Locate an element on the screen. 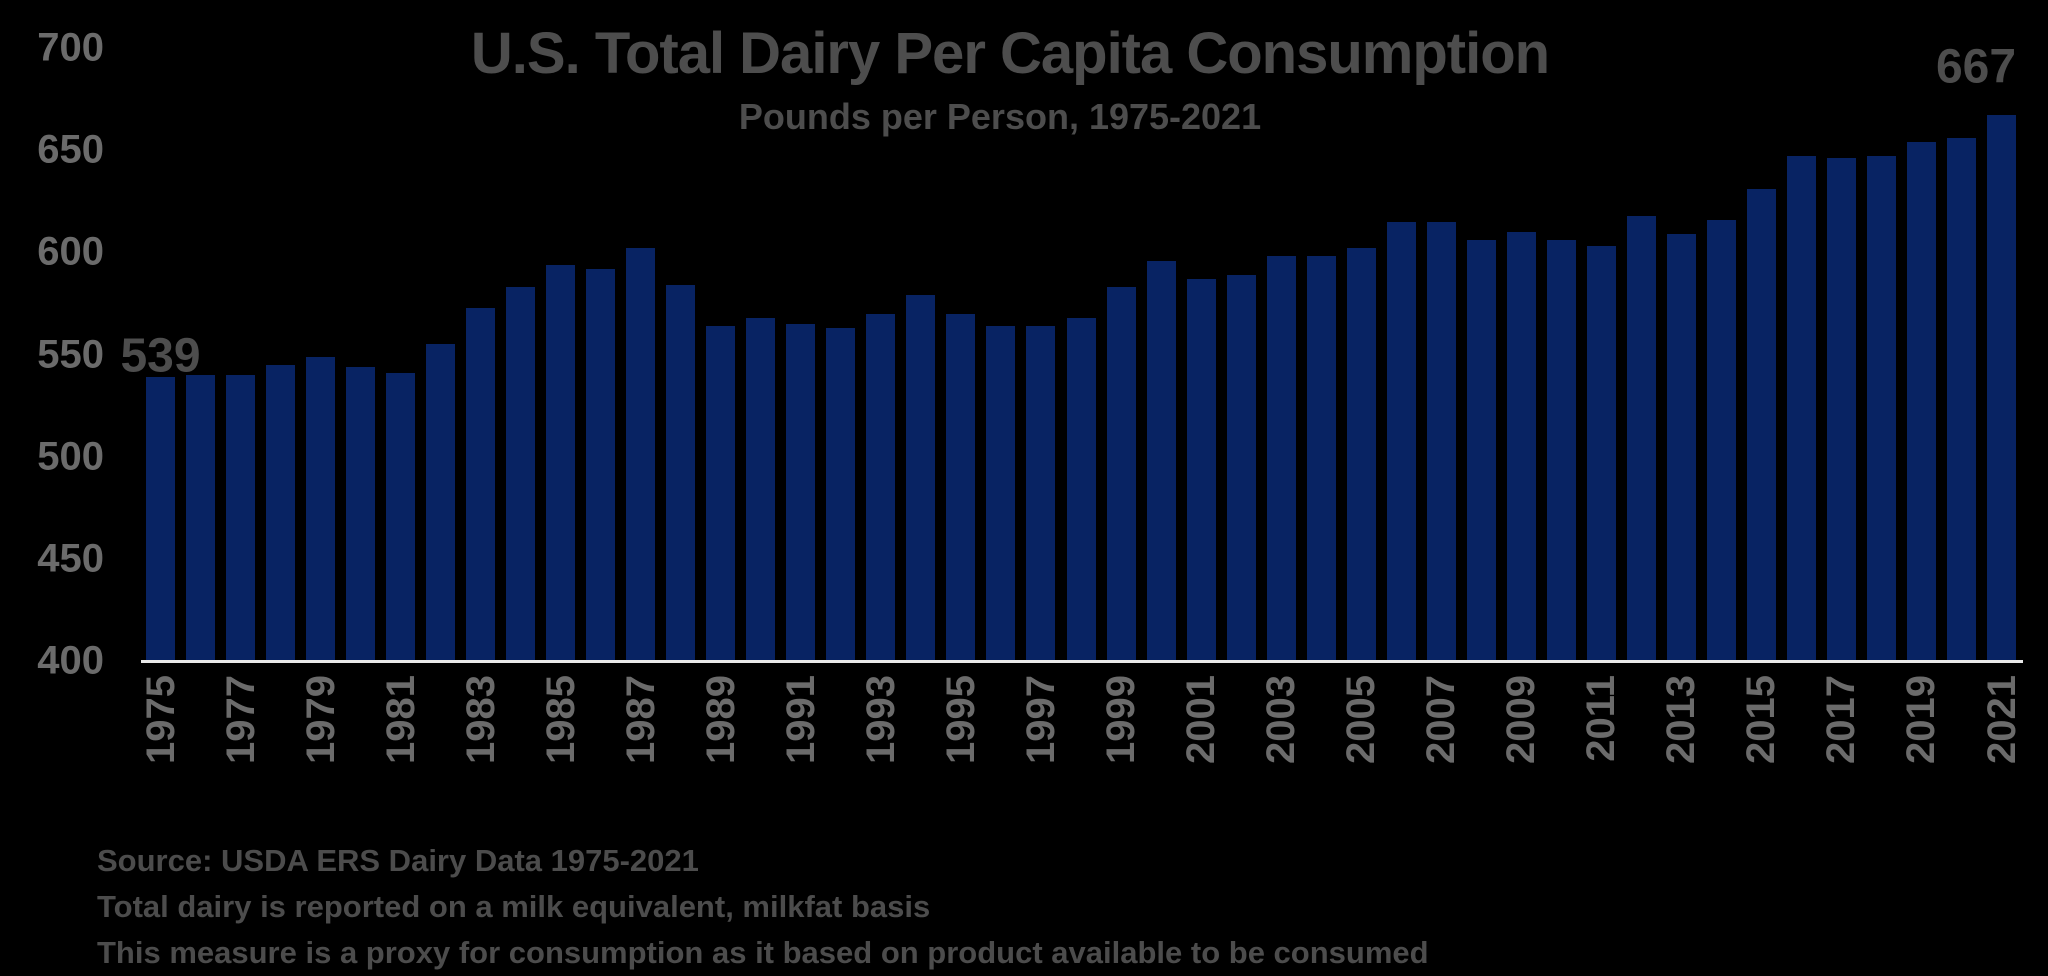 The height and width of the screenshot is (976, 2048). bar-2007 is located at coordinates (1441, 441).